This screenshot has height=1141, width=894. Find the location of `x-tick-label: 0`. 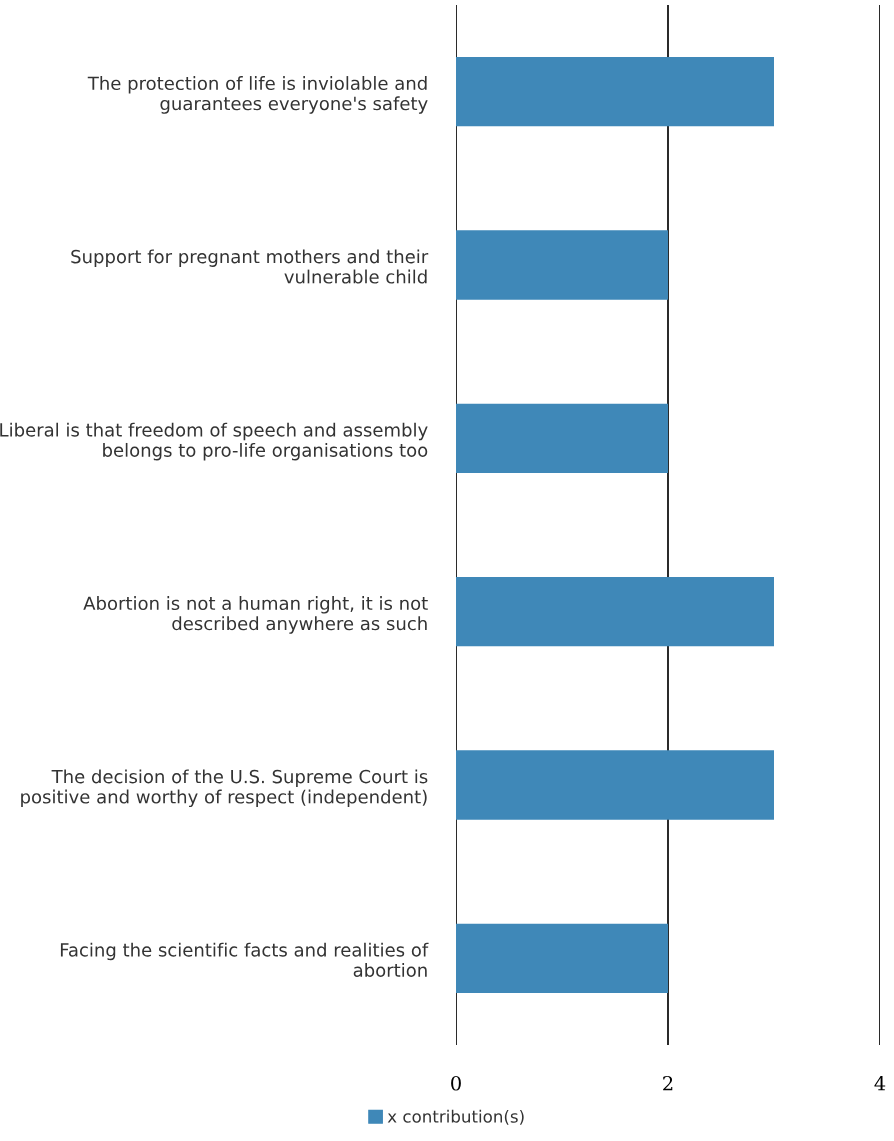

x-tick-label: 0 is located at coordinates (456, 1083).